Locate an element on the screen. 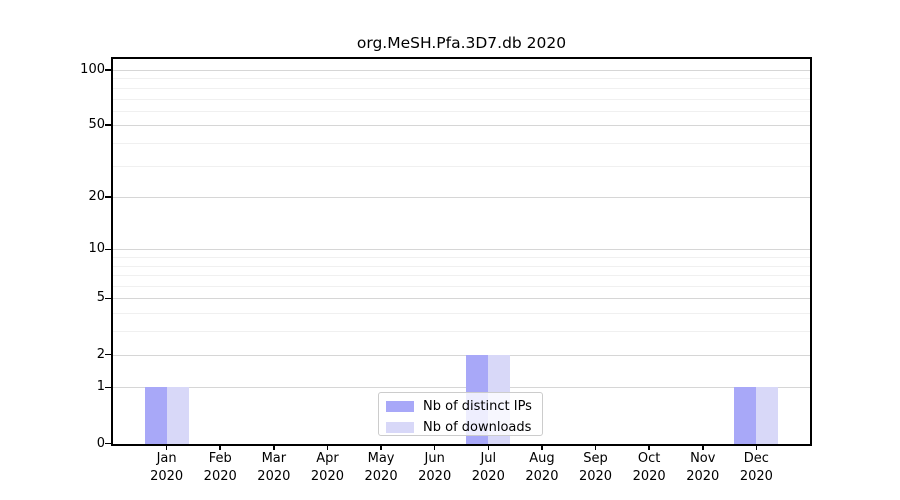 This screenshot has width=900, height=500. x-tick-label-month: Nov is located at coordinates (703, 458).